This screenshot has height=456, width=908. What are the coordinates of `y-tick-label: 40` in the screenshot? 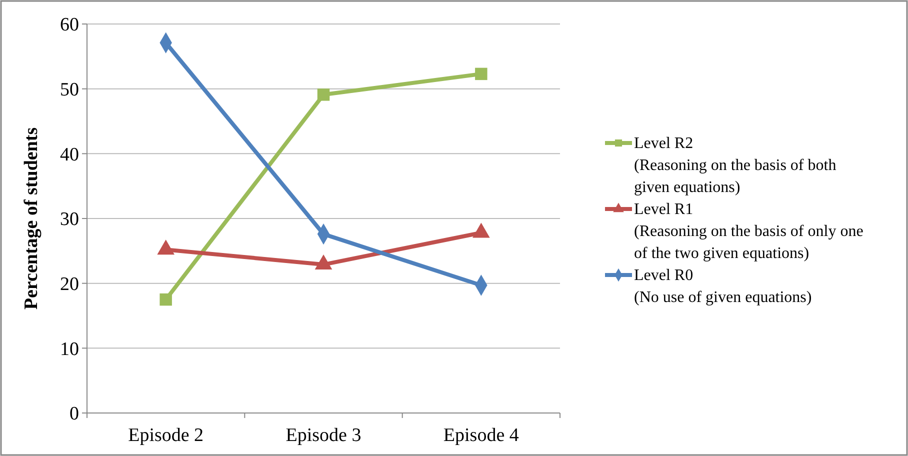 It's located at (69, 155).